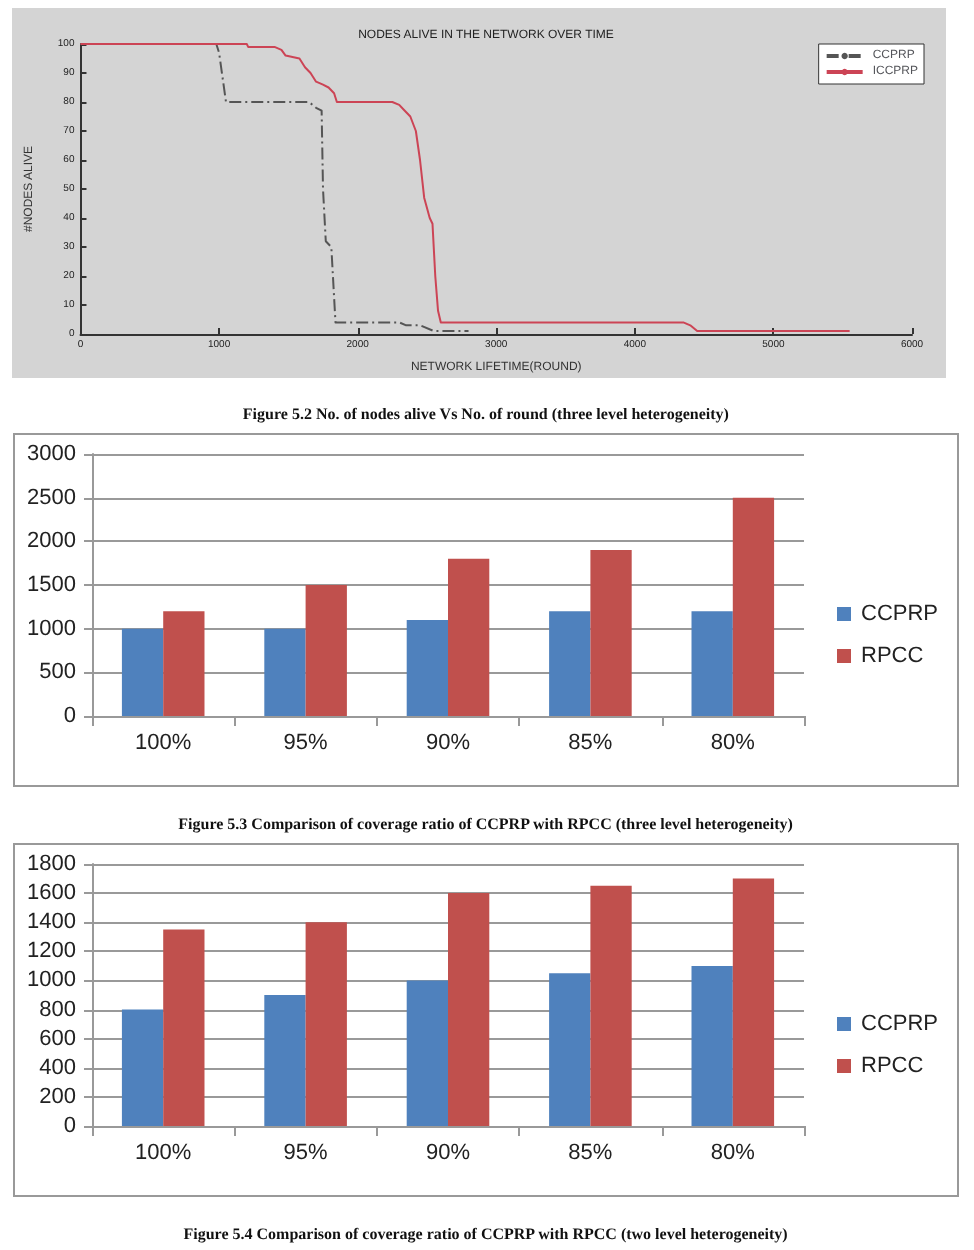  Describe the element at coordinates (51, 454) in the screenshot. I see `y-tick-label: 3000` at that location.